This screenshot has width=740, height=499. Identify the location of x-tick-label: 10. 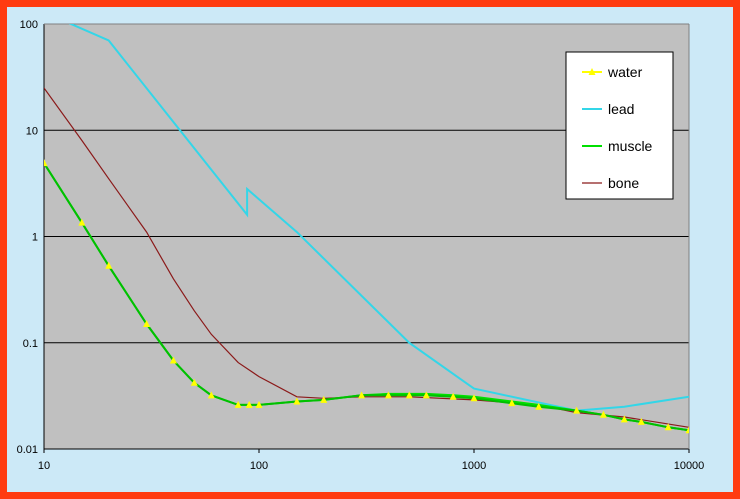
(44, 466).